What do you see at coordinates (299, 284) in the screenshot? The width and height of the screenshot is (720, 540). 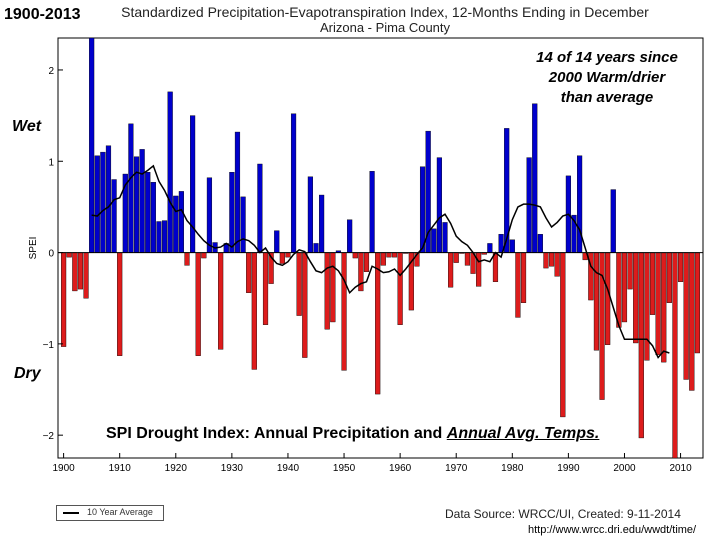 I see `bar-1942` at bounding box center [299, 284].